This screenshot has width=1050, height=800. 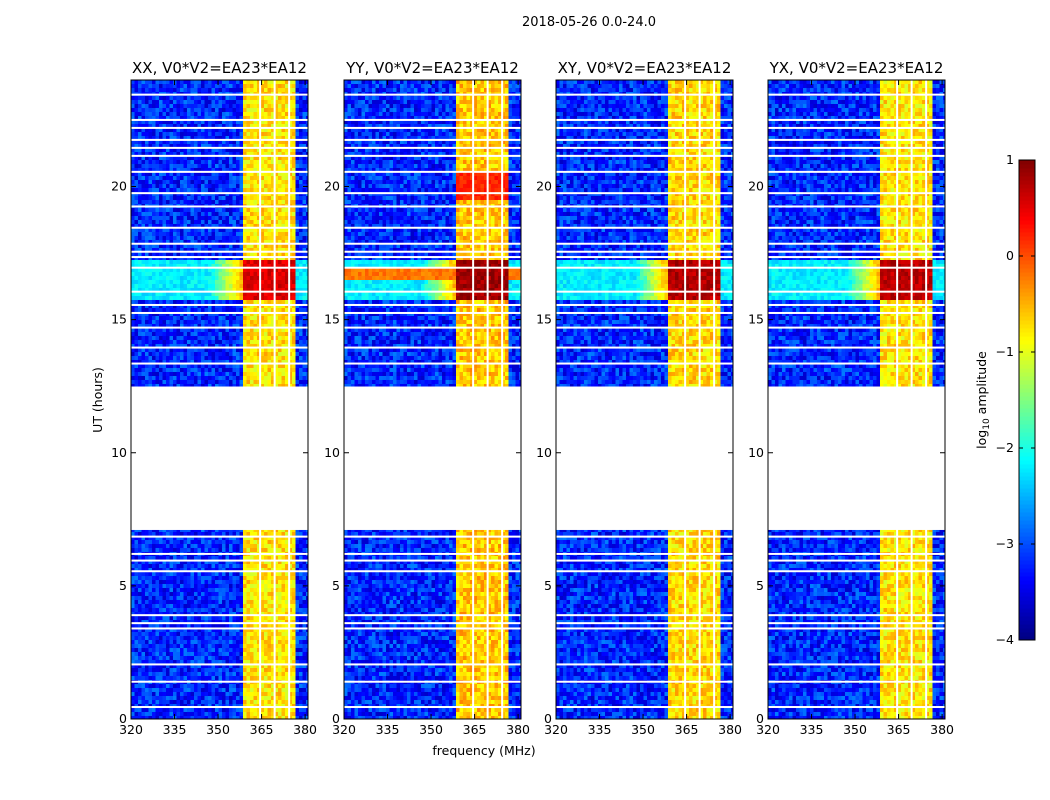 What do you see at coordinates (1005, 351) in the screenshot?
I see `colorbar-tick-label: −1` at bounding box center [1005, 351].